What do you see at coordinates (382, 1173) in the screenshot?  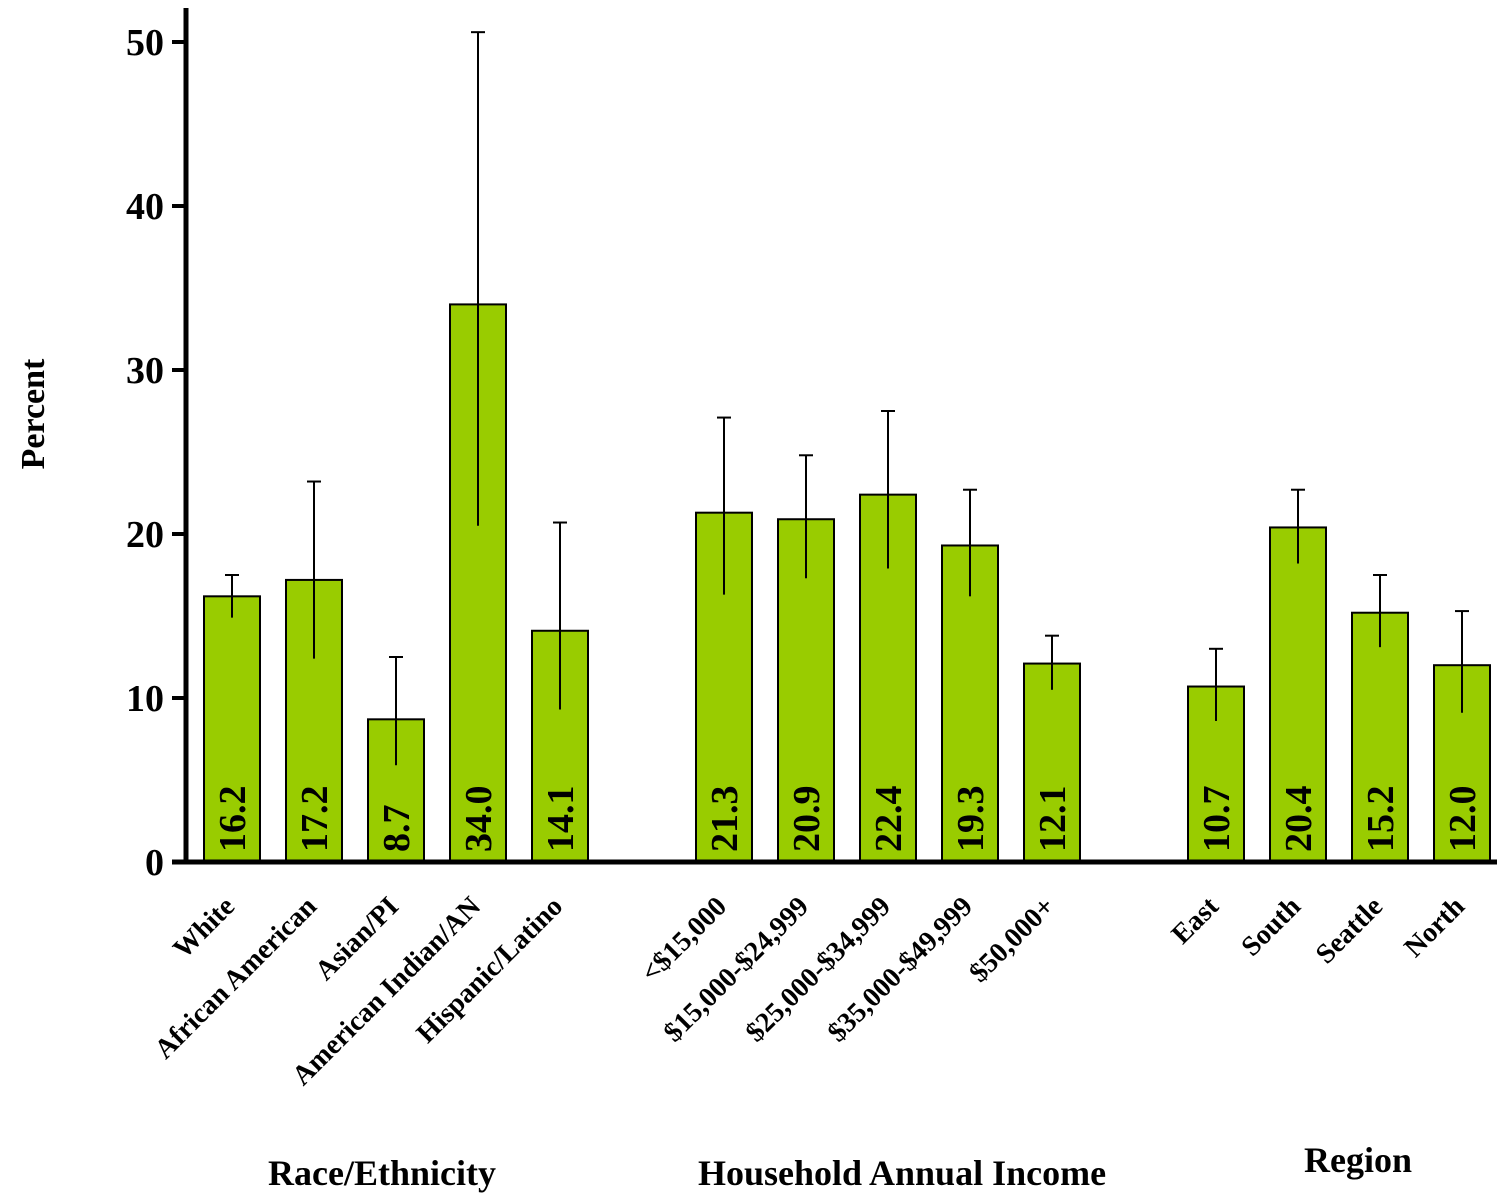 I see `group-label: Race/Ethnicity` at bounding box center [382, 1173].